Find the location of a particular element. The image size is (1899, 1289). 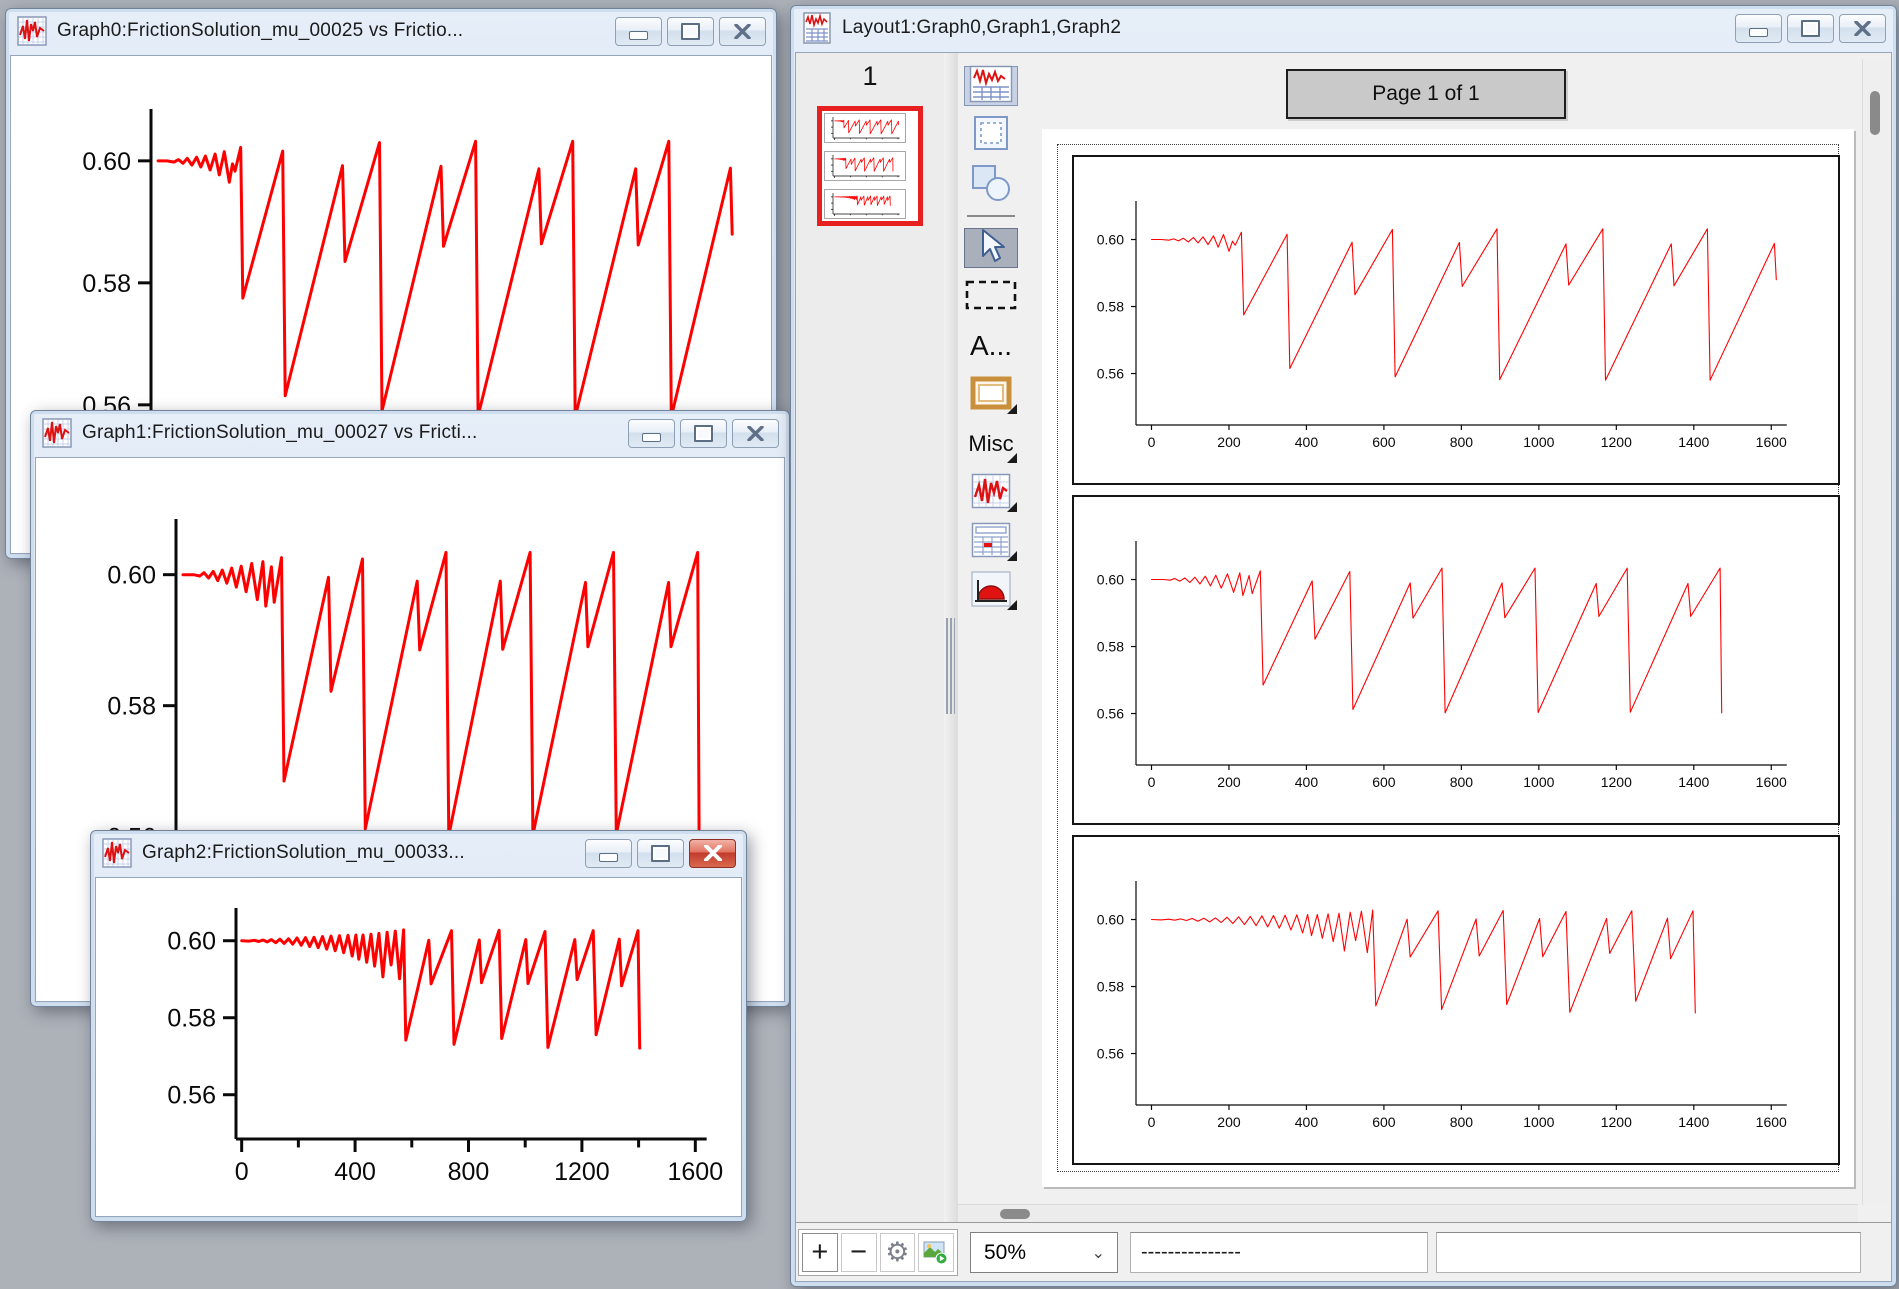

table-tool-button is located at coordinates (991, 541).